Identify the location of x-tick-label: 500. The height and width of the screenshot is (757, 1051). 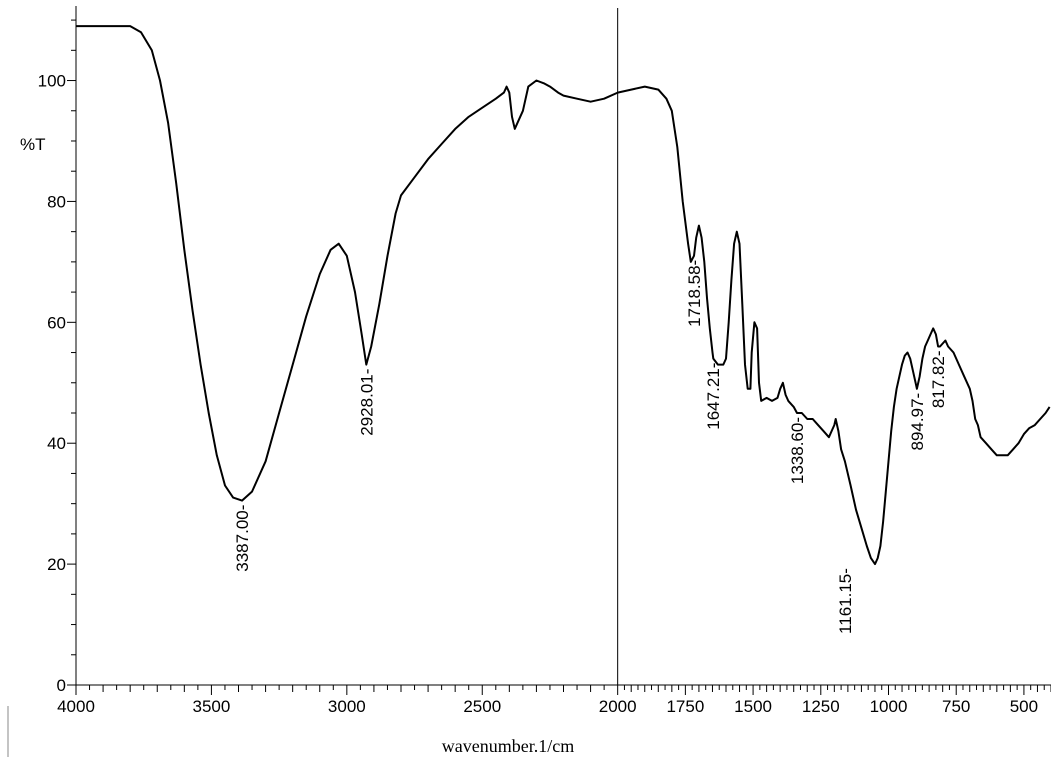
(1024, 706).